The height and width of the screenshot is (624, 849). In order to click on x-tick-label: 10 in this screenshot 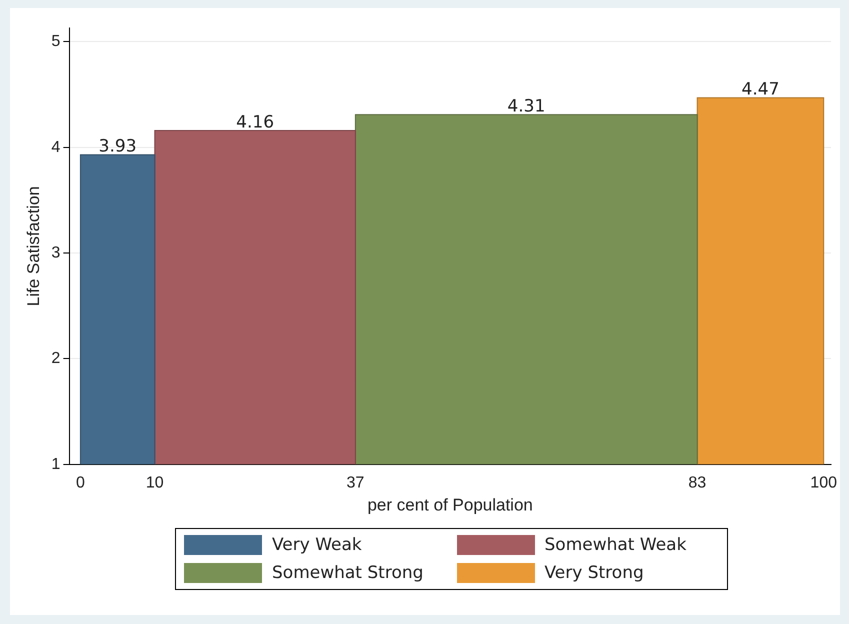, I will do `click(155, 483)`.